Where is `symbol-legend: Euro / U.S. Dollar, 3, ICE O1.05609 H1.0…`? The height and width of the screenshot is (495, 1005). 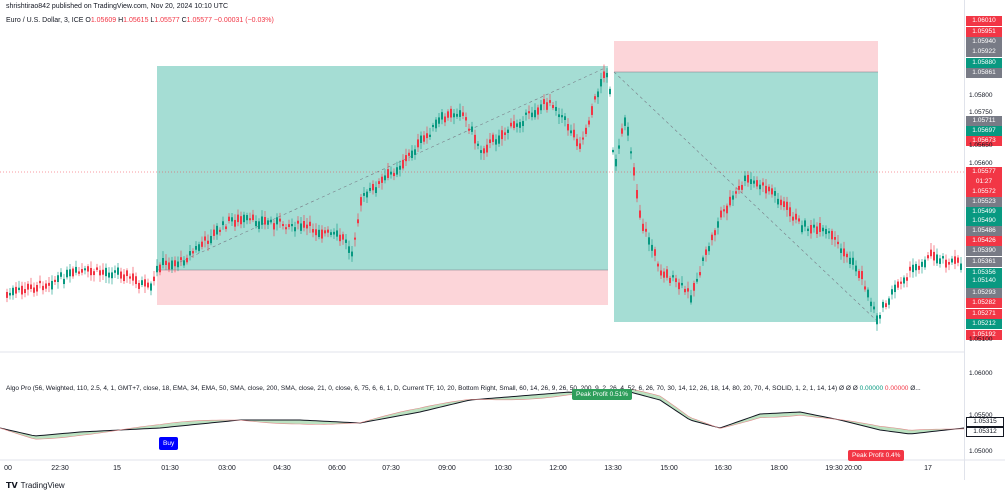 symbol-legend: Euro / U.S. Dollar, 3, ICE O1.05609 H1.0… is located at coordinates (140, 20).